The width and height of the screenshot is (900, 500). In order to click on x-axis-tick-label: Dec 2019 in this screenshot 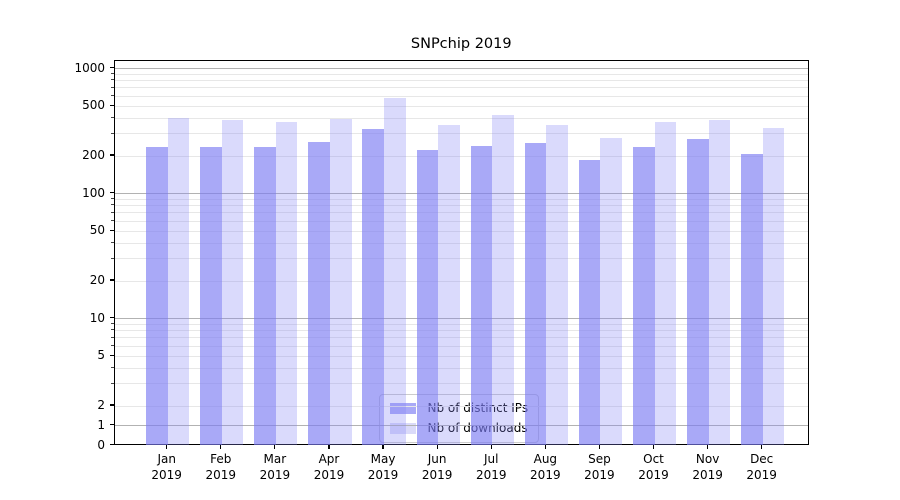, I will do `click(761, 467)`.